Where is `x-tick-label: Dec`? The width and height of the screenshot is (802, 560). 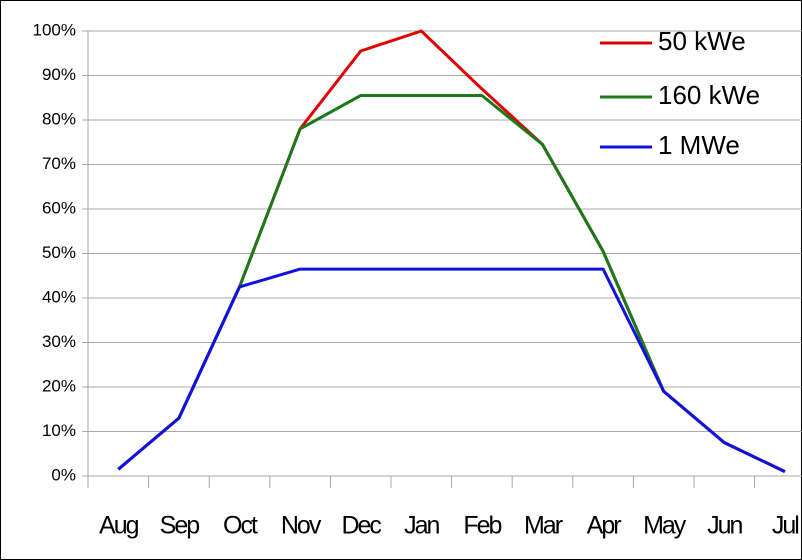
x-tick-label: Dec is located at coordinates (361, 526).